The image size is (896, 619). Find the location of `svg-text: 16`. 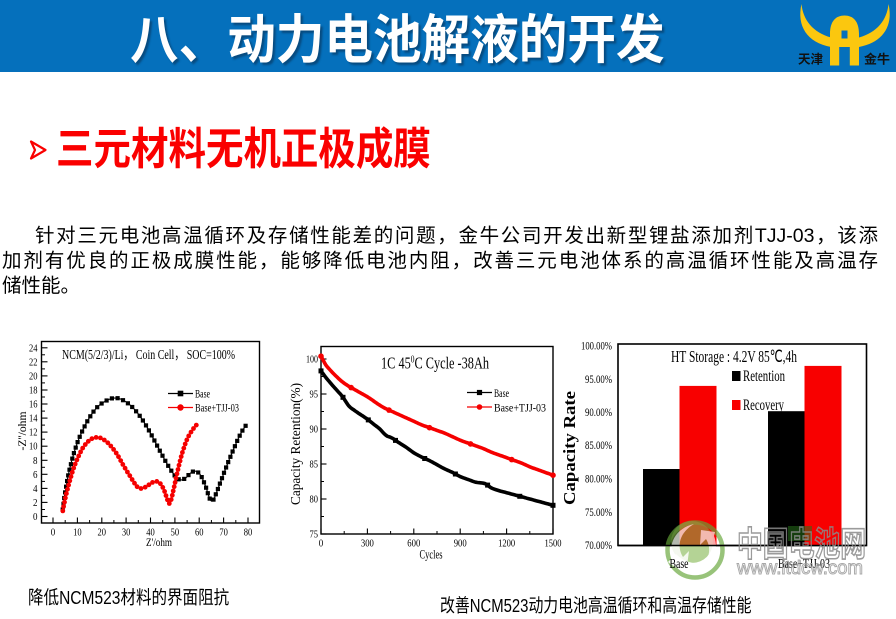

svg-text: 16 is located at coordinates (33, 405).